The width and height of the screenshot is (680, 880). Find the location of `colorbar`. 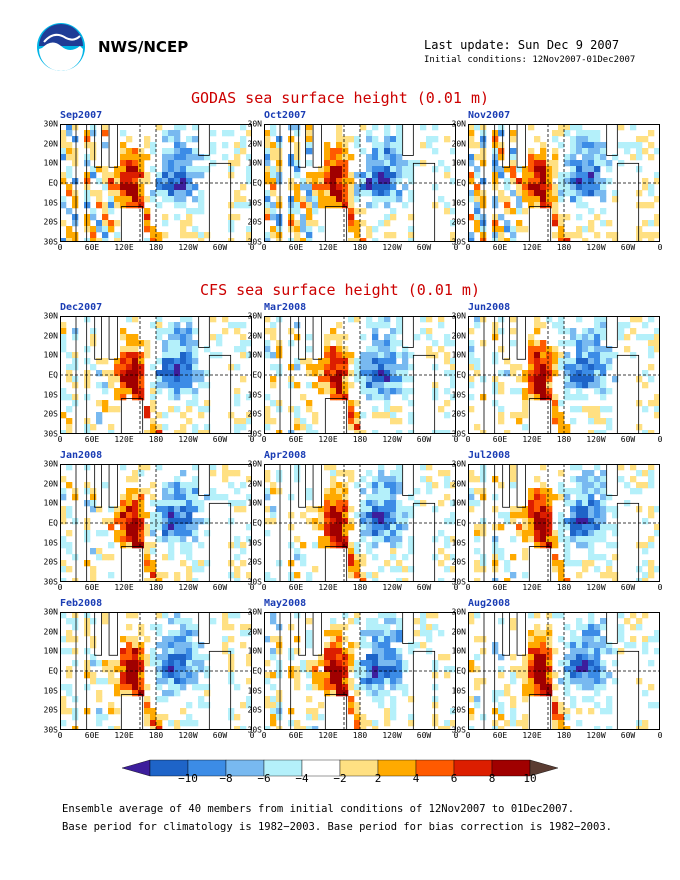

colorbar is located at coordinates (340, 768).